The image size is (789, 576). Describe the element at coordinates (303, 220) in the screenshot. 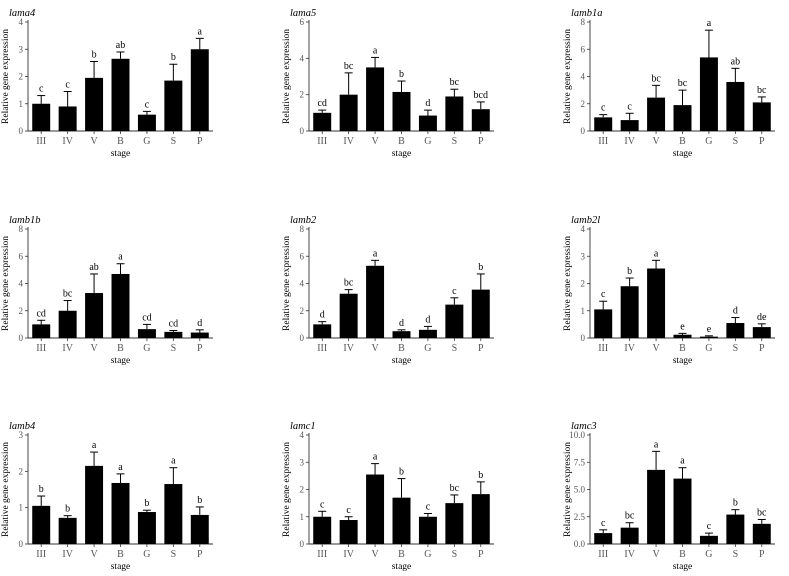

I see `chart-title: lamb2` at that location.